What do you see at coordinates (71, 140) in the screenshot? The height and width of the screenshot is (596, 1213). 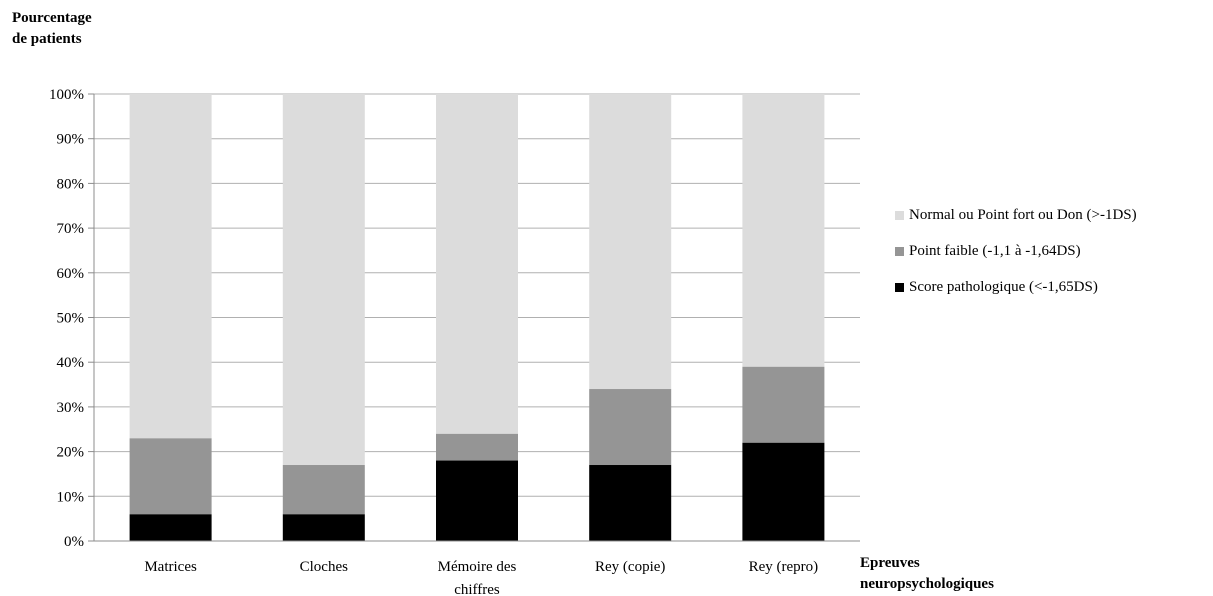 I see `y-tick-label: 90%` at bounding box center [71, 140].